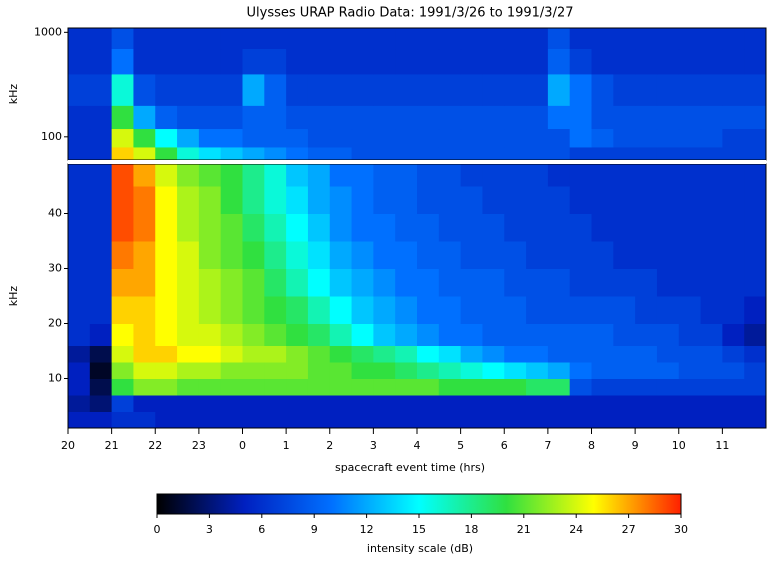  What do you see at coordinates (722, 445) in the screenshot?
I see `x-tick-label: 11` at bounding box center [722, 445].